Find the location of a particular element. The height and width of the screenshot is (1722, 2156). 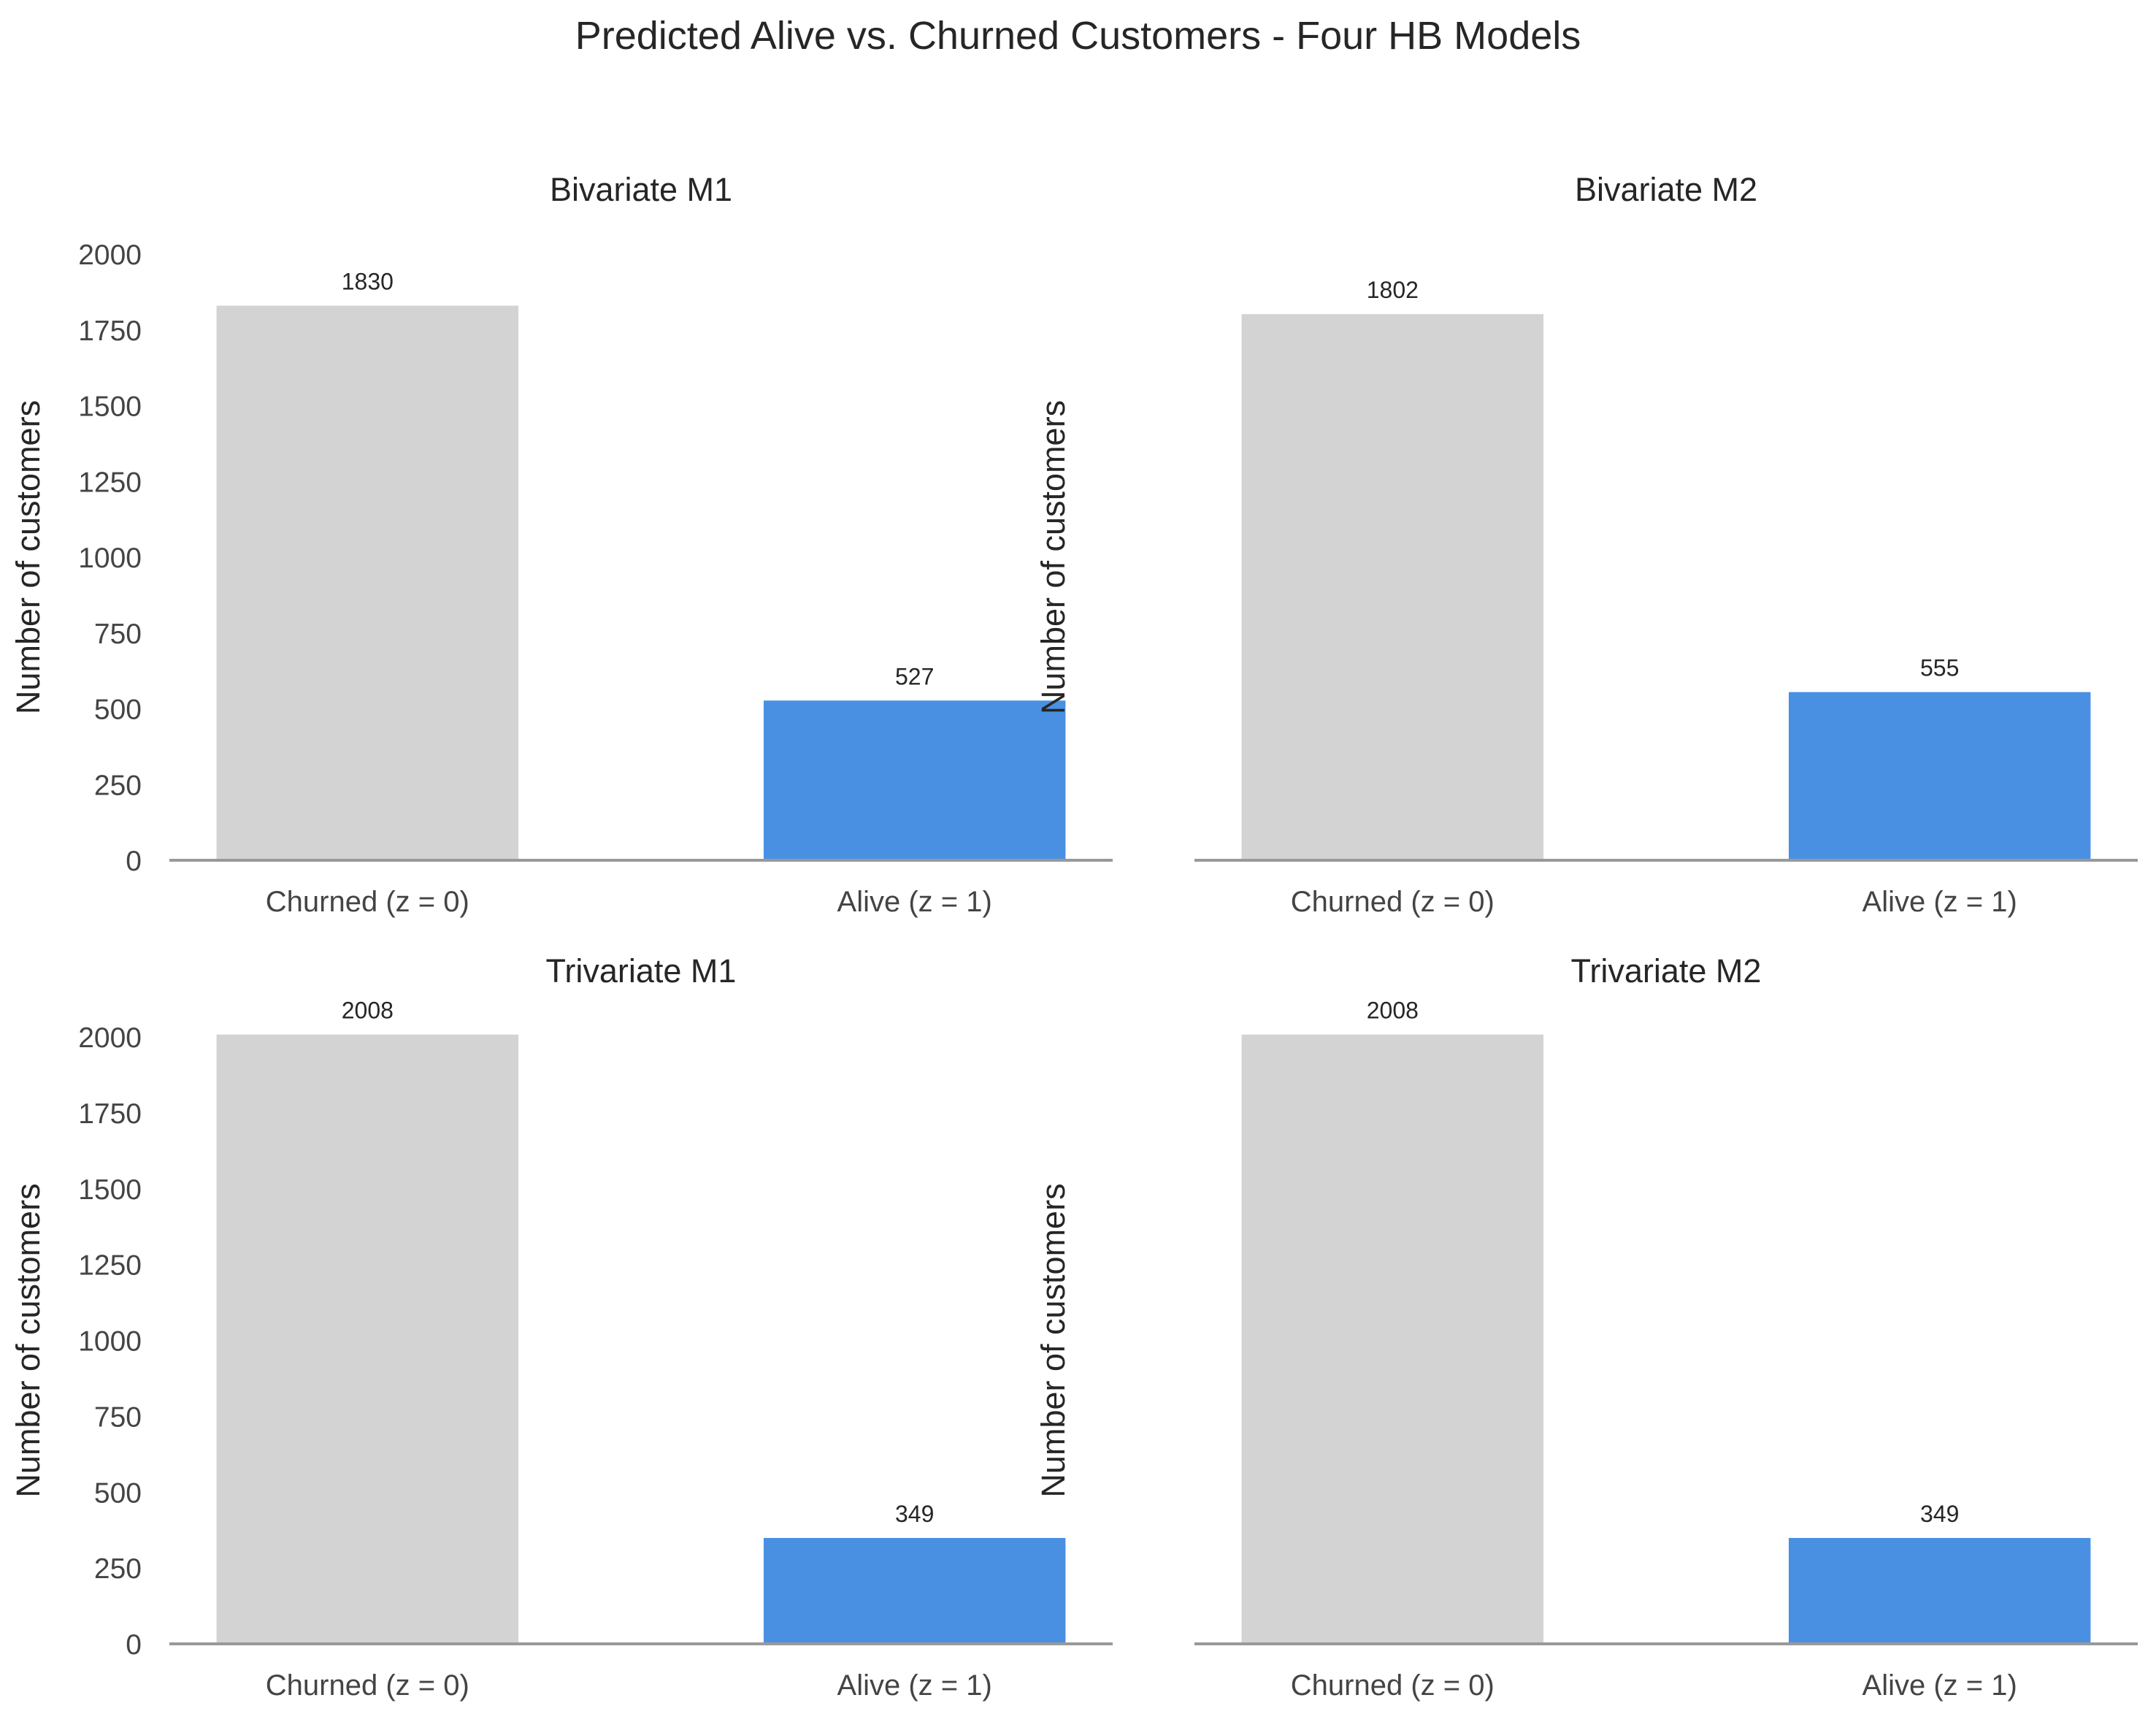

data-label: 1830 is located at coordinates (368, 282).